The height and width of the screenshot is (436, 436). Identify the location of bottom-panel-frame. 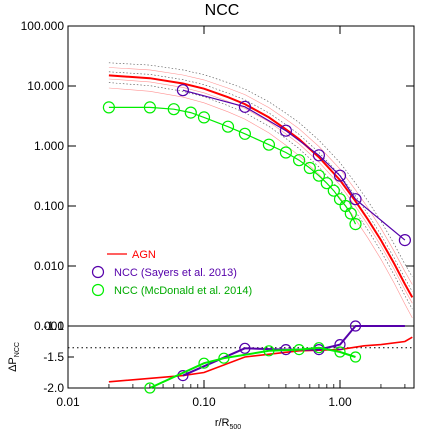
(241, 357).